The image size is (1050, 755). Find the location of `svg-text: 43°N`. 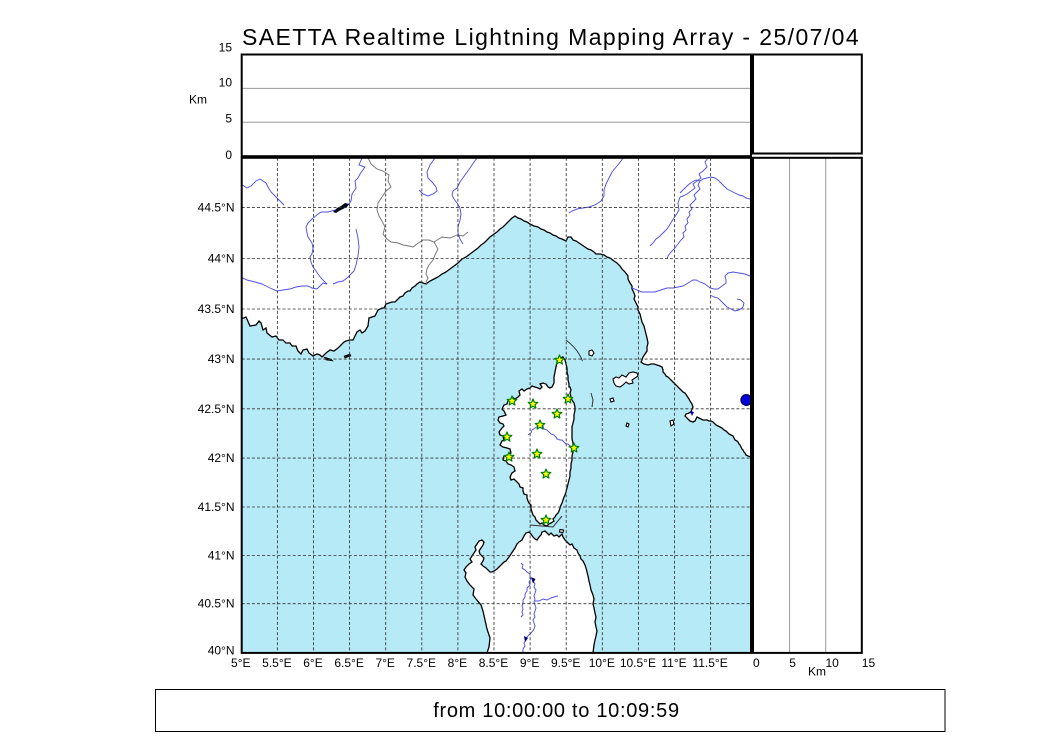

svg-text: 43°N is located at coordinates (221, 359).